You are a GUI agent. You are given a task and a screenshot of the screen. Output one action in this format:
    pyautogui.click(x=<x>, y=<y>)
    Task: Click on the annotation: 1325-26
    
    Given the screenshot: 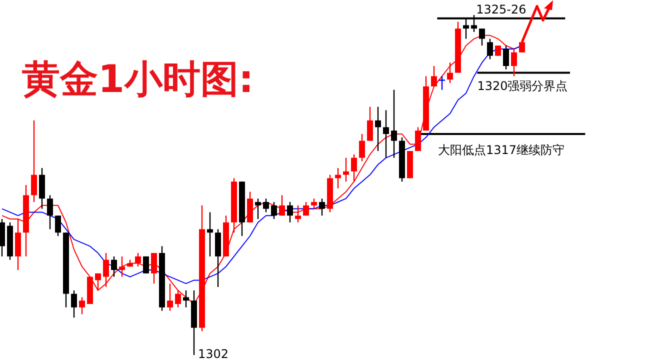 What is the action you would take?
    pyautogui.click(x=501, y=9)
    